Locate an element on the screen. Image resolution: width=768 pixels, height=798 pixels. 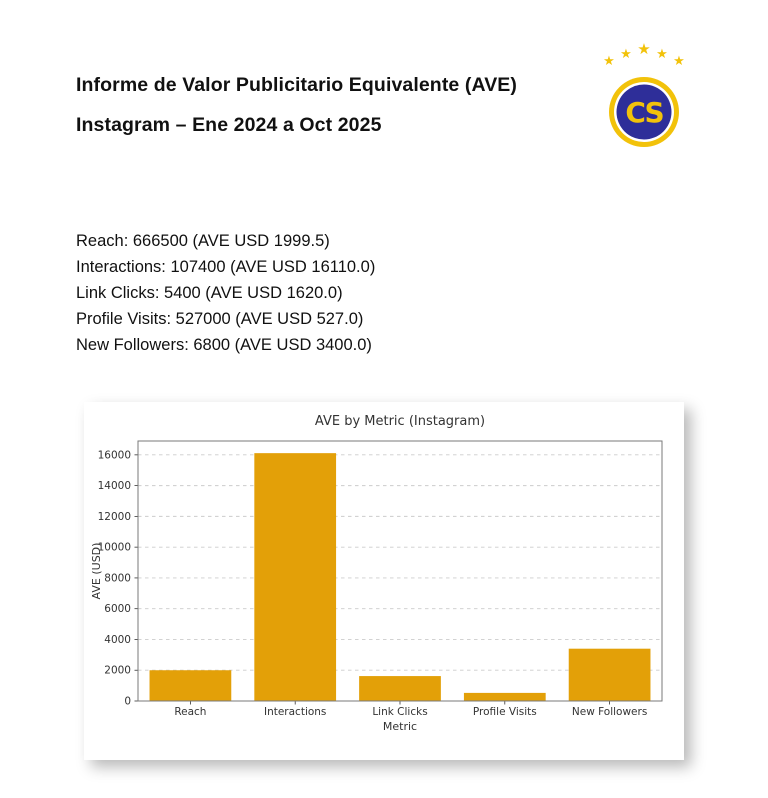
chart-title: AVE by Metric (Instagram) is located at coordinates (400, 421).